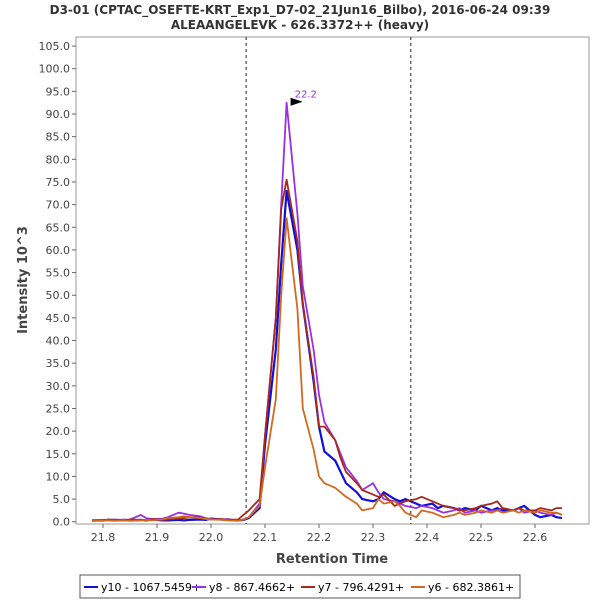  Describe the element at coordinates (58, 363) in the screenshot. I see `y-tick-label: 35.0` at that location.